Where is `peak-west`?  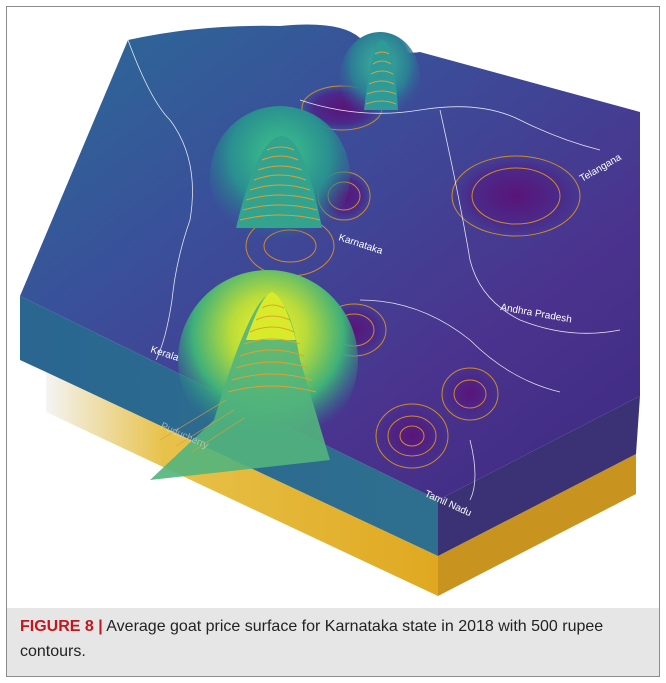 peak-west is located at coordinates (280, 176).